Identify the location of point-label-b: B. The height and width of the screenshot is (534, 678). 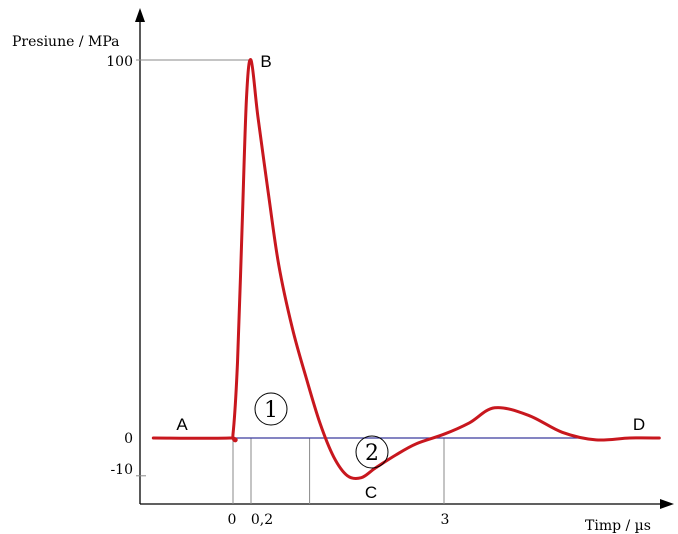
(265, 61).